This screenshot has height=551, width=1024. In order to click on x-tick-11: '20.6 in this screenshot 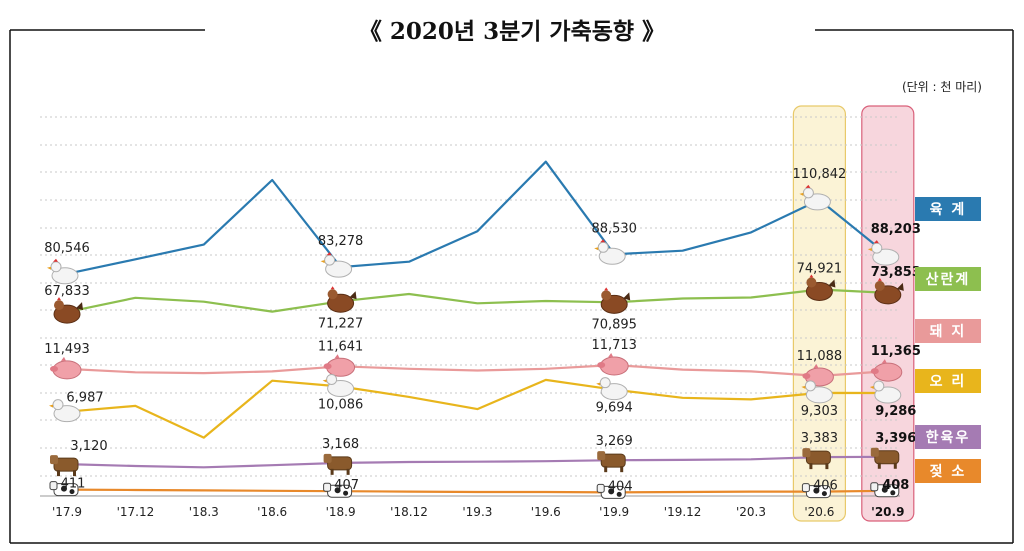, I will do `click(819, 512)`.